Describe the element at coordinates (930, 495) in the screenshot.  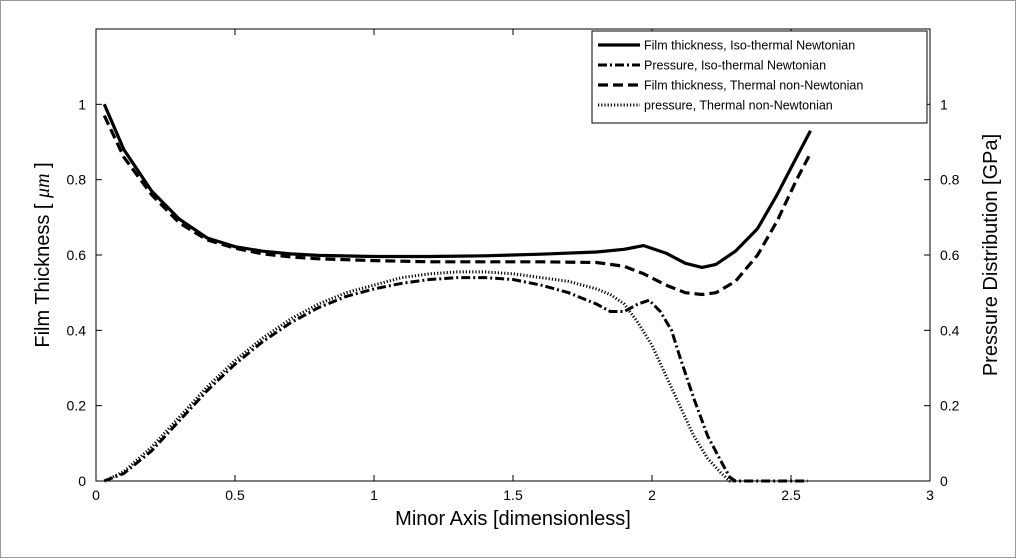
I see `x-tick-label: 3` at that location.